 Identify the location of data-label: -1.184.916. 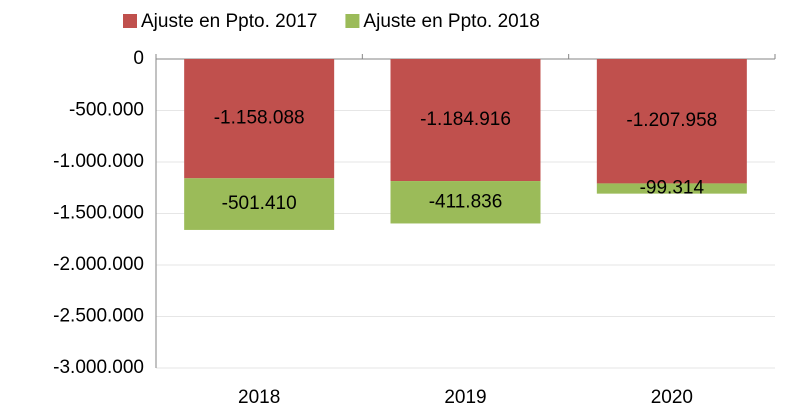
(465, 119).